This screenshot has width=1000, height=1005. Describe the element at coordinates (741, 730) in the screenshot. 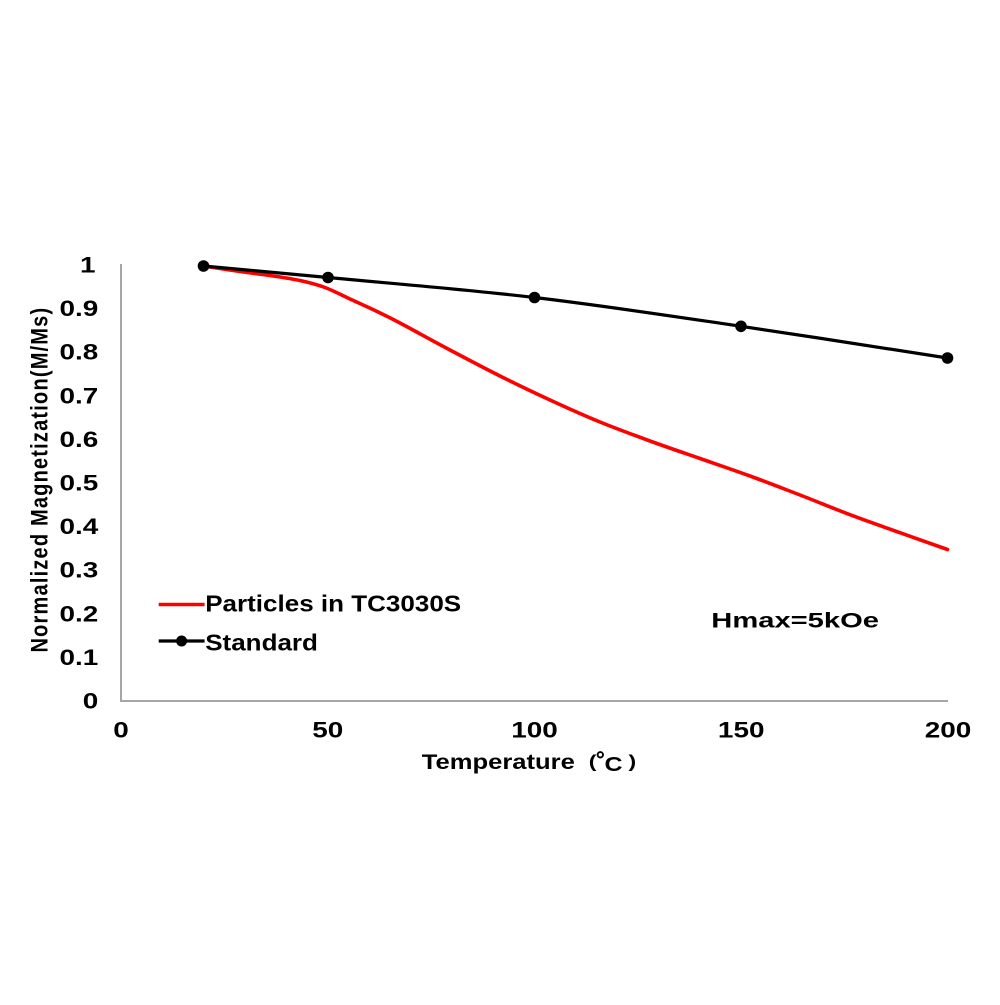

I see `svg-text: 150` at that location.